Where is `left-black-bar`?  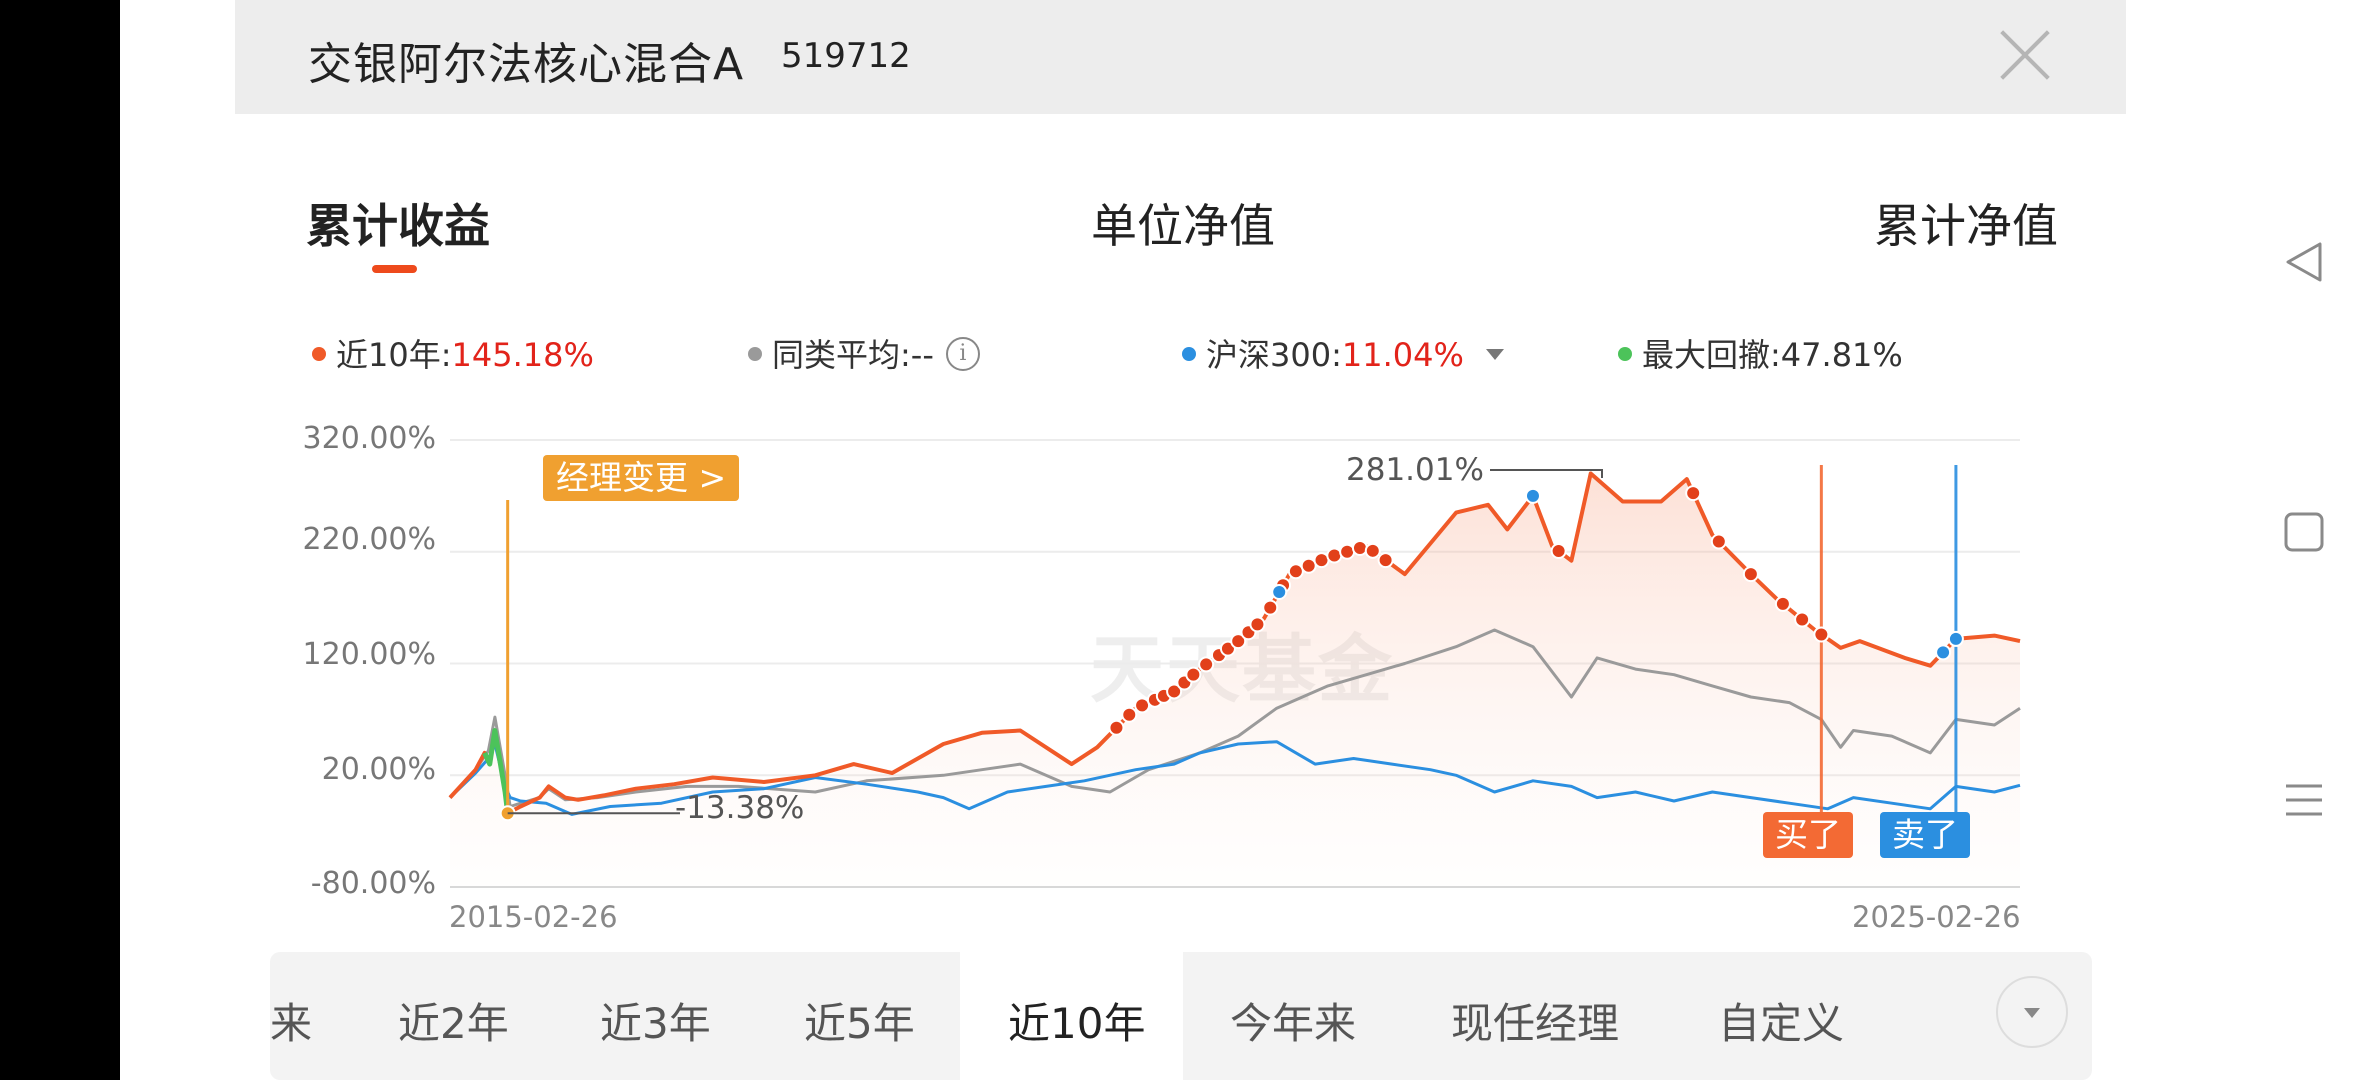
left-black-bar is located at coordinates (60, 540).